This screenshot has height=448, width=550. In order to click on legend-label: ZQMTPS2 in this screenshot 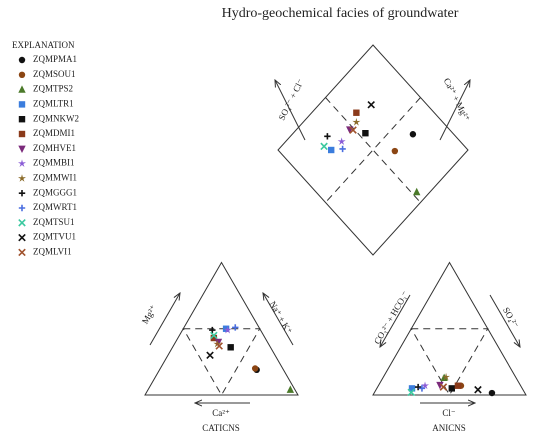, I will do `click(53, 89)`.